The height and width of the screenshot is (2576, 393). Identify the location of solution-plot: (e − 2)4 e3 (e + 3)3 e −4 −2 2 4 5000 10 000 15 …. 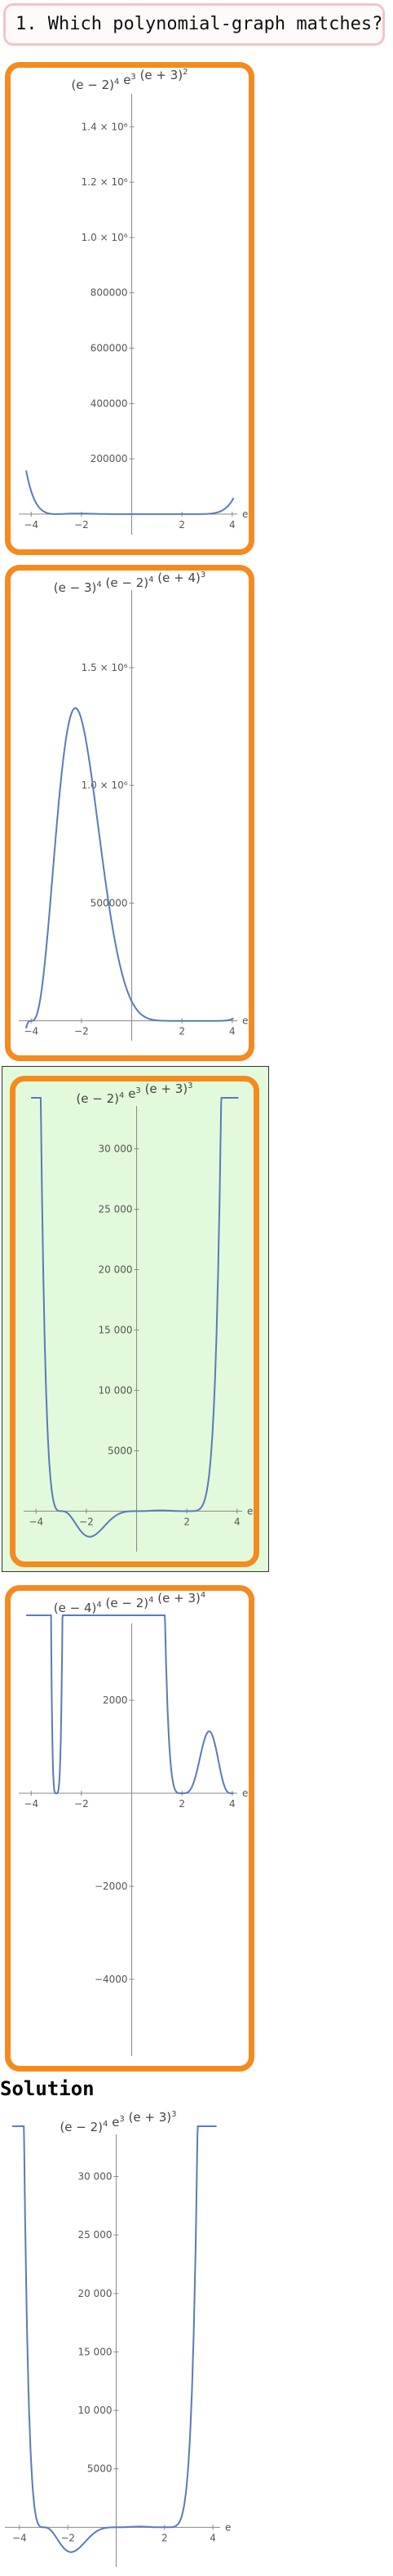
(118, 2342).